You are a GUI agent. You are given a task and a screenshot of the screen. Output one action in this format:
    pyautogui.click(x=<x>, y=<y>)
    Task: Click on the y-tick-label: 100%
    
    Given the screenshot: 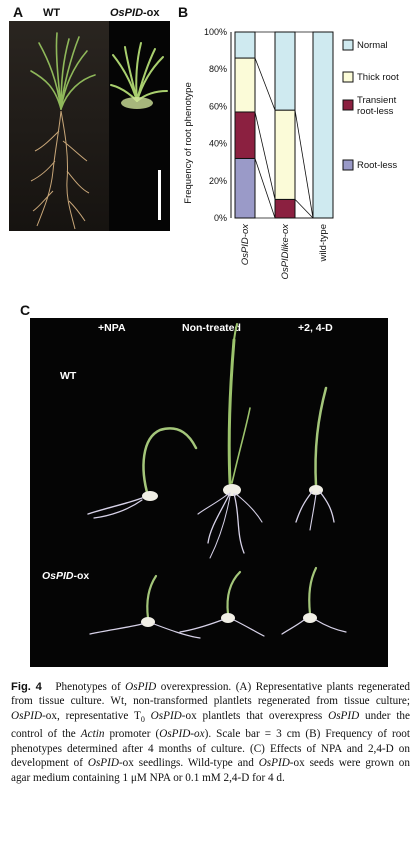 What is the action you would take?
    pyautogui.click(x=215, y=32)
    